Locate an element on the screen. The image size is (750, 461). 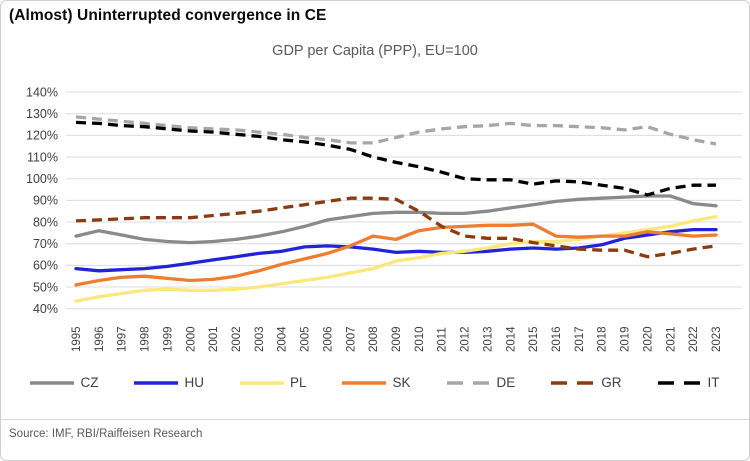
x-axis-label: 2008 is located at coordinates (374, 339).